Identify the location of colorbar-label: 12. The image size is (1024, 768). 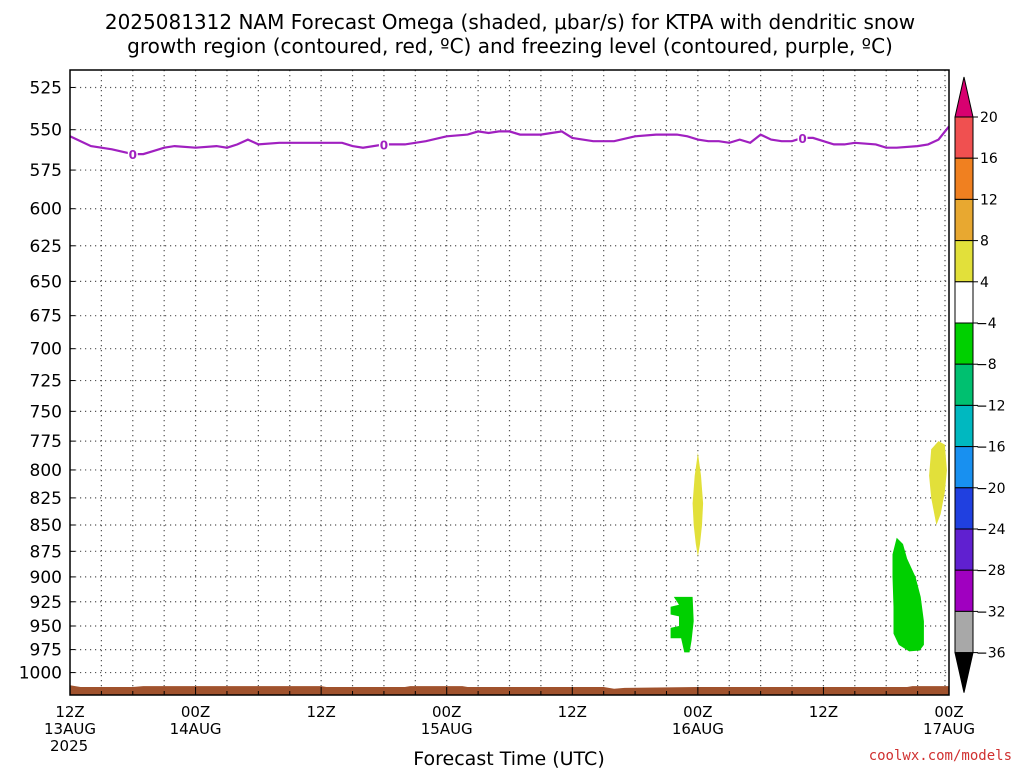
(989, 200).